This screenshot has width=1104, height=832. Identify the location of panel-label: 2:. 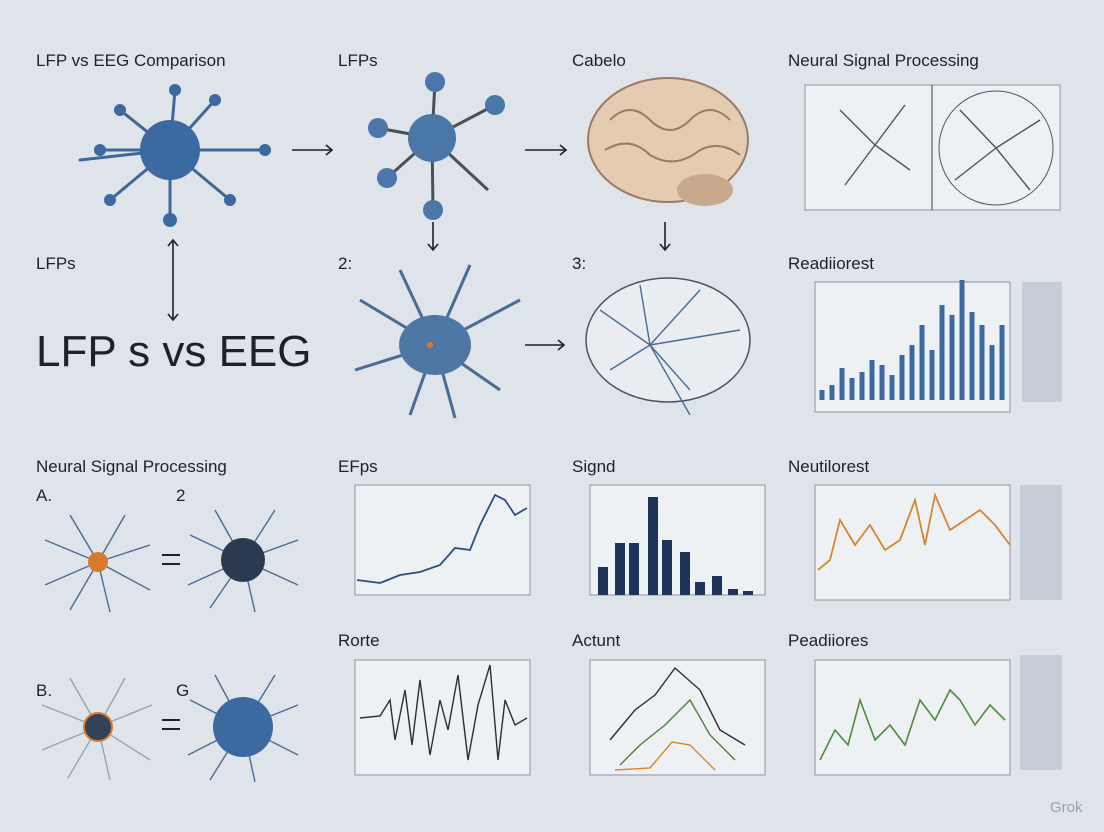
(345, 263).